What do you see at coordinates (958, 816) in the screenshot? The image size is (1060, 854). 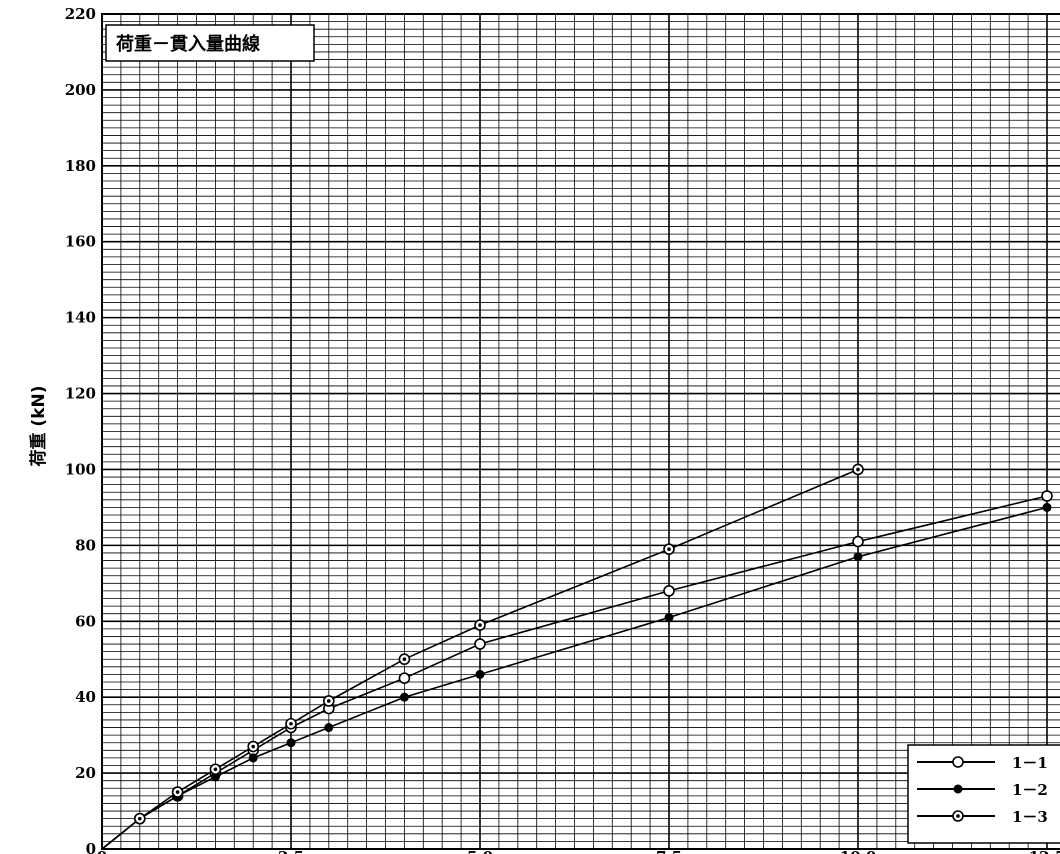 I see `legend-marker-center` at bounding box center [958, 816].